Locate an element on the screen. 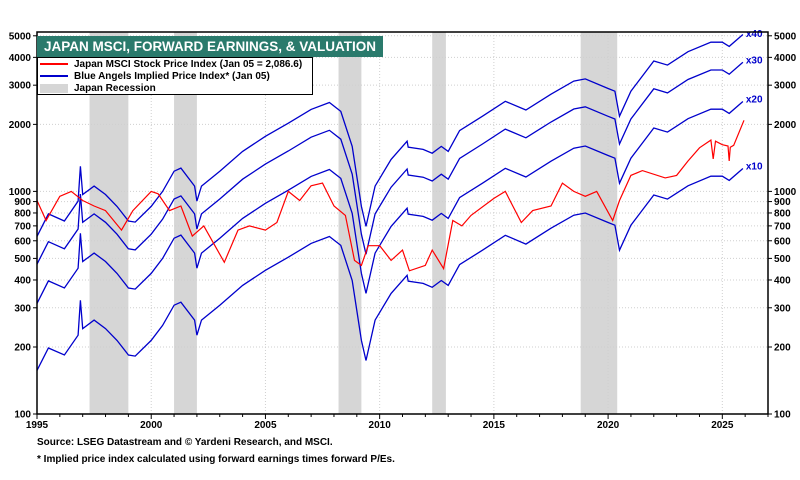  y-tick-label-right: 5000 is located at coordinates (785, 36).